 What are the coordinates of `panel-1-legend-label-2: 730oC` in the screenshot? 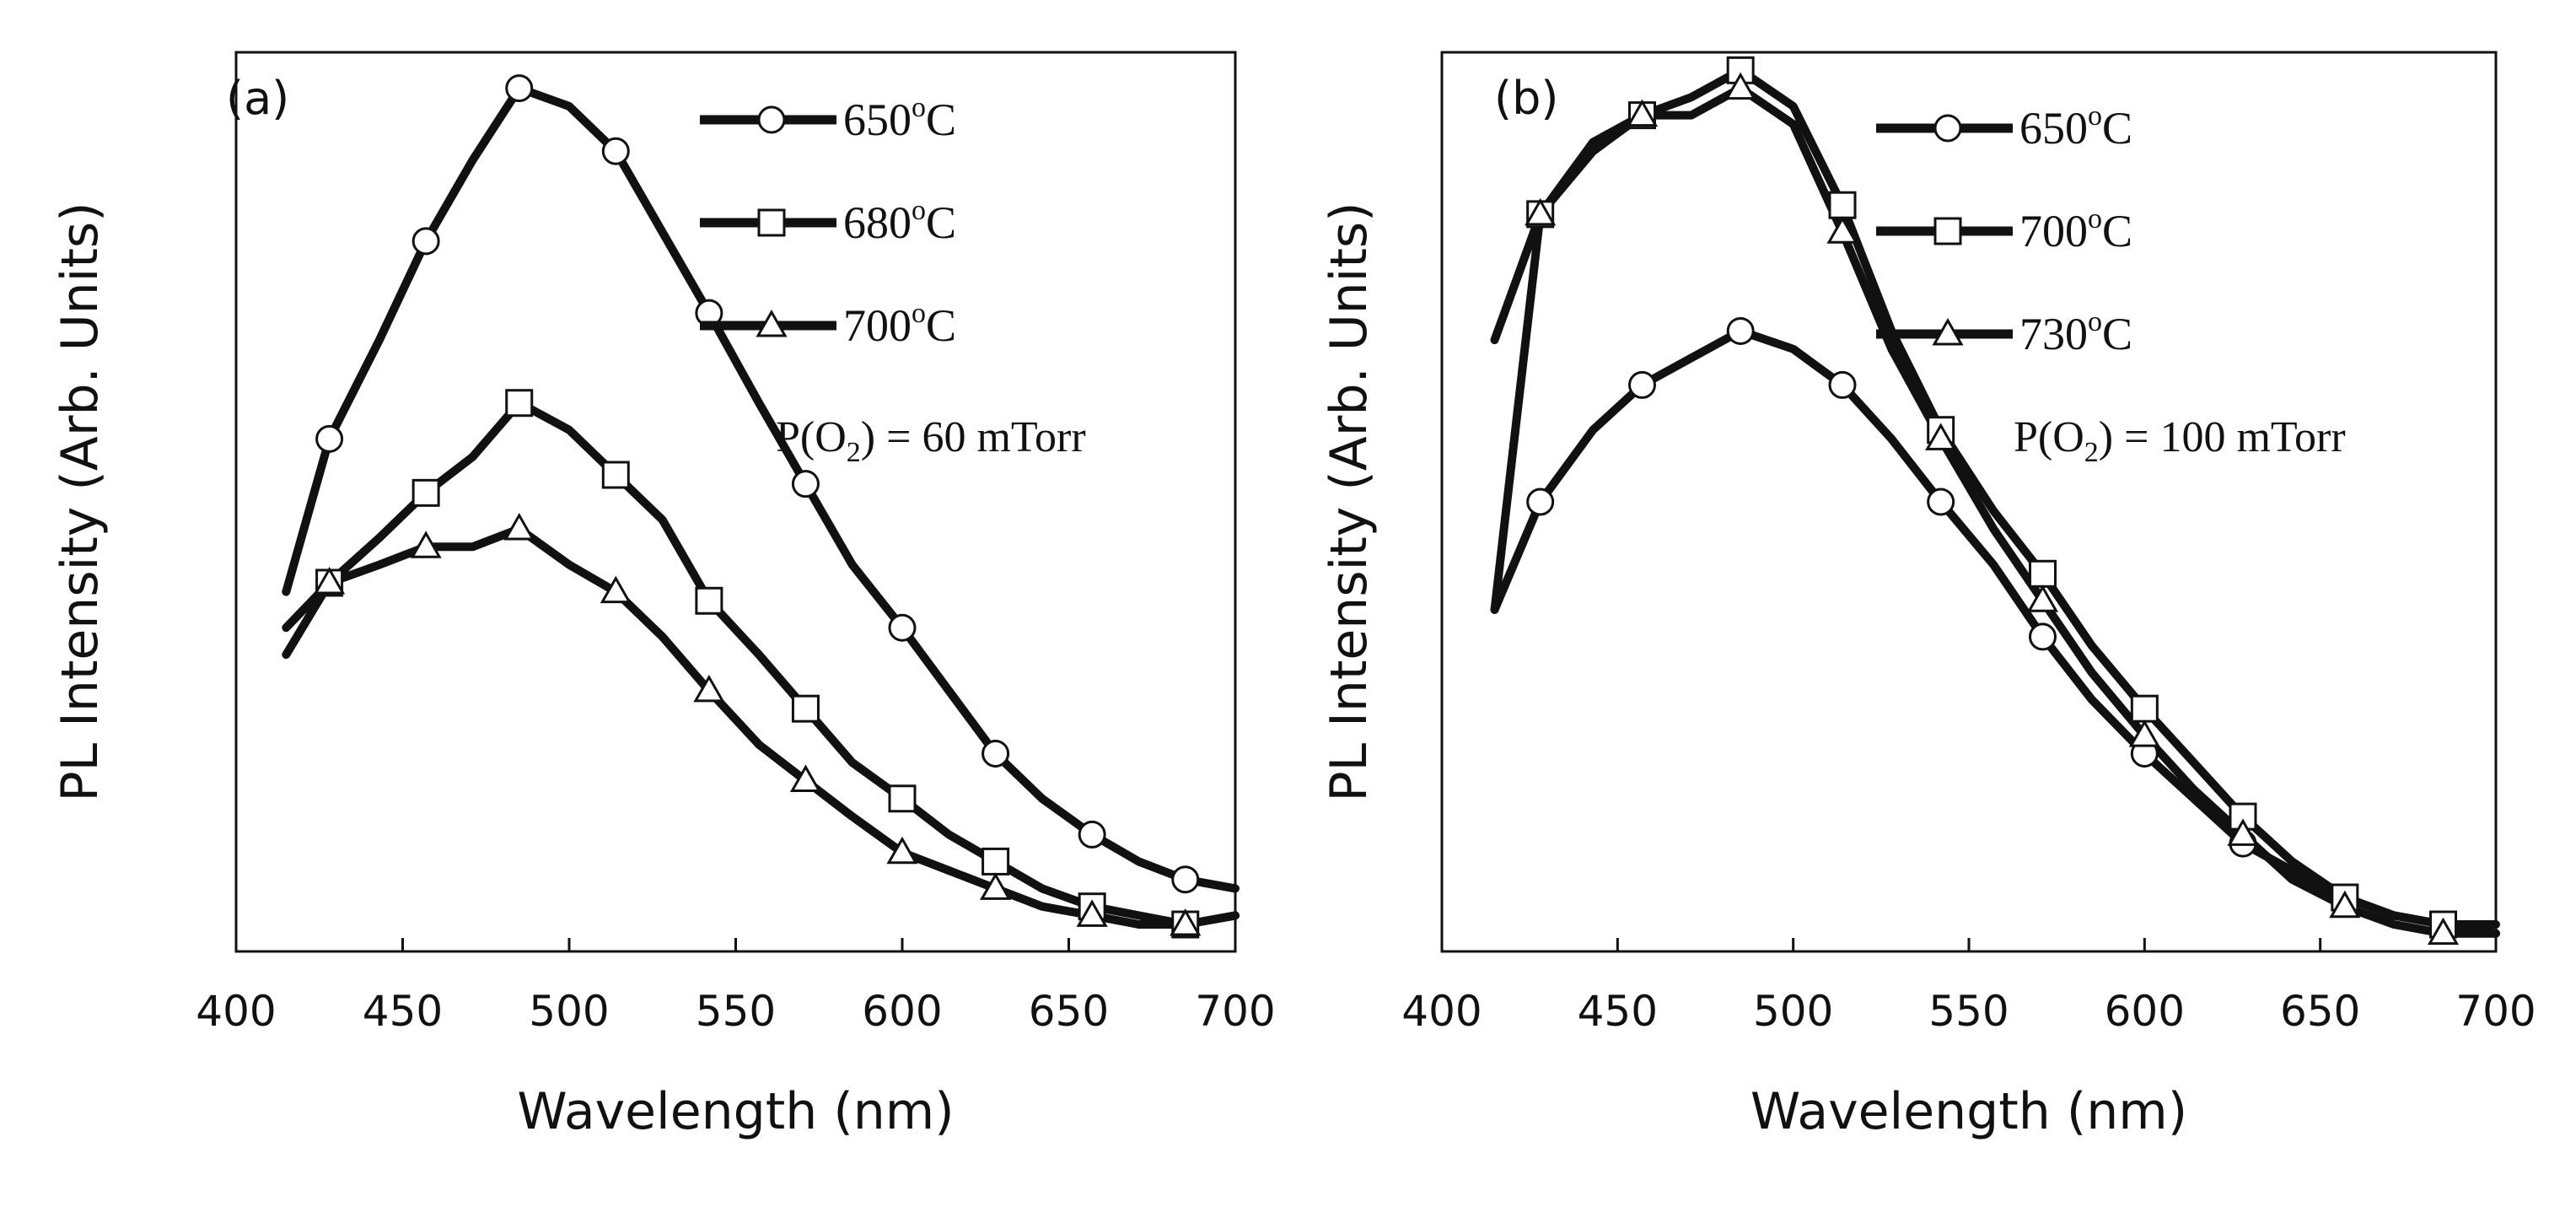 It's located at (2075, 332).